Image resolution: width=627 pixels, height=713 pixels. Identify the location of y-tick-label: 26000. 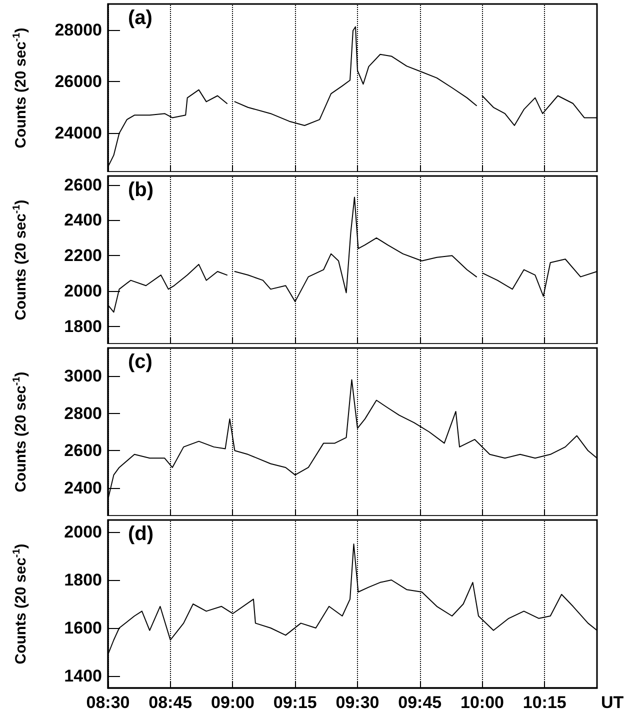
(78, 82).